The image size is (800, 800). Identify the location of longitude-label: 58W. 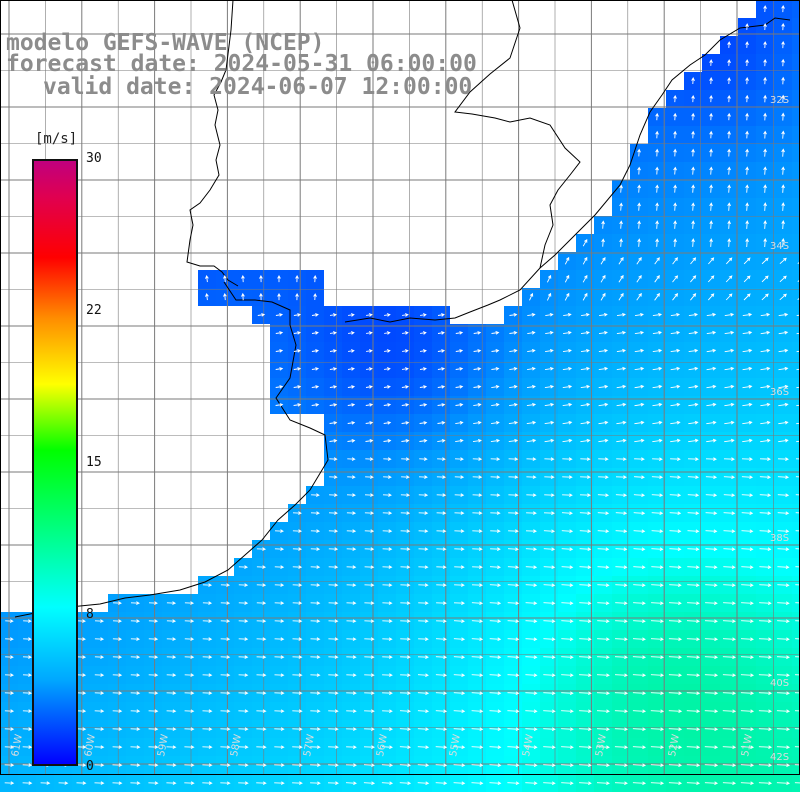
(236, 745).